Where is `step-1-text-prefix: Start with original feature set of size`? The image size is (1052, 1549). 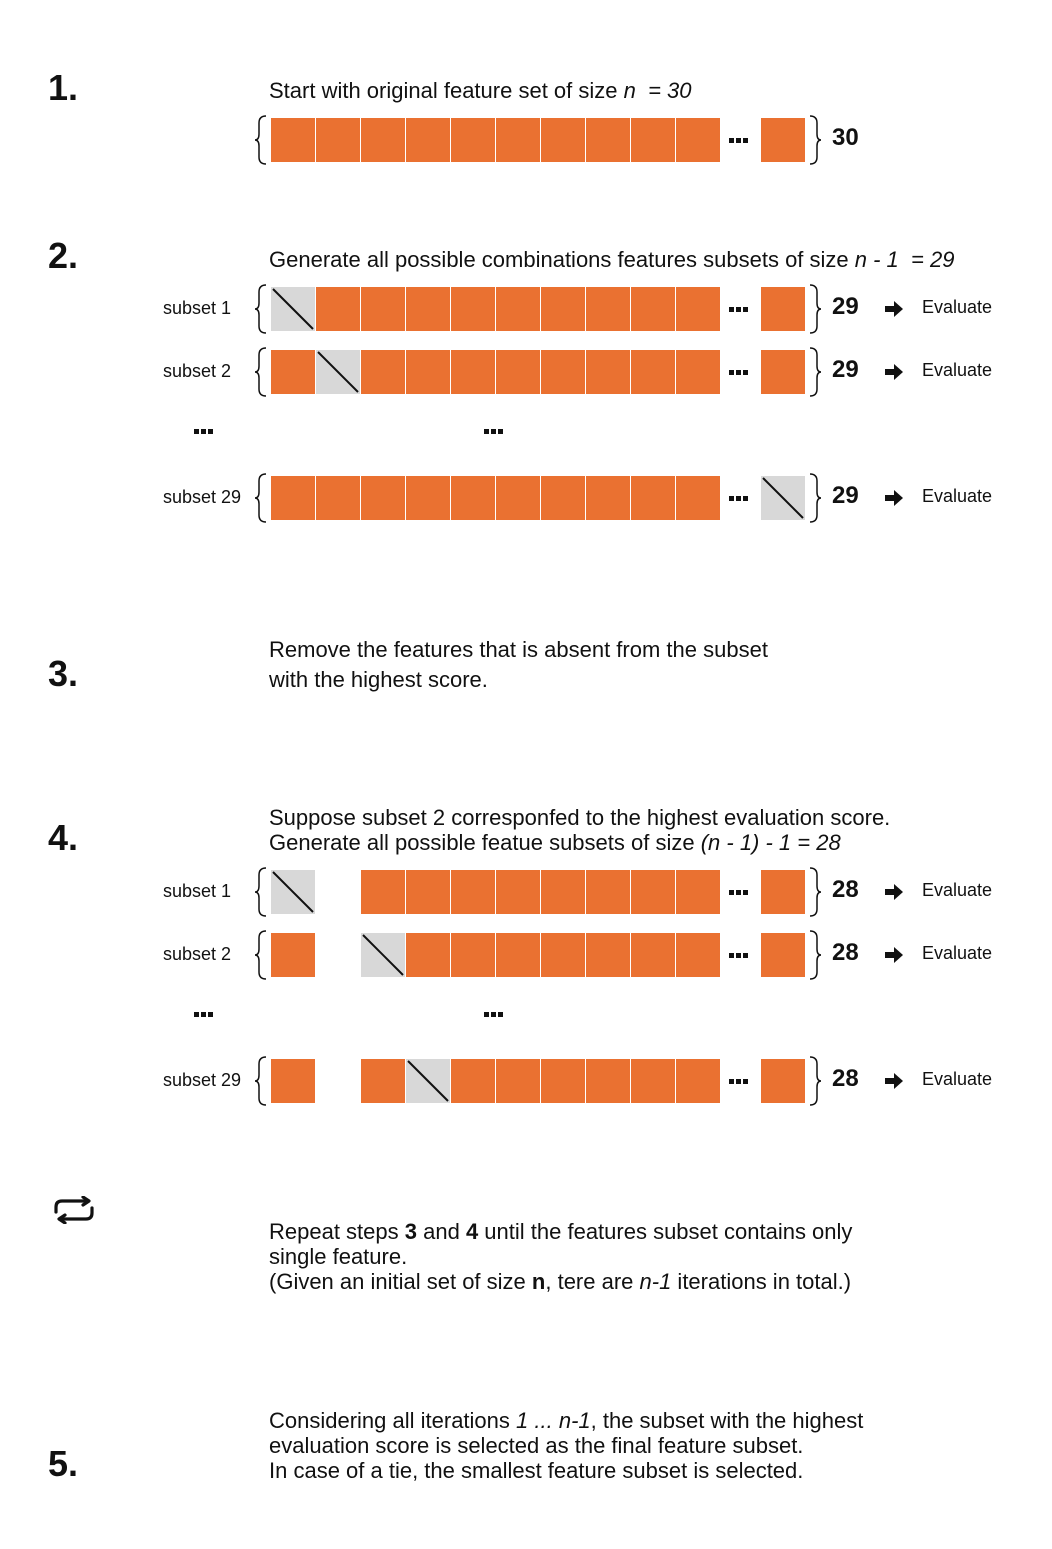
step-1-text-prefix: Start with original feature set of size is located at coordinates (446, 90).